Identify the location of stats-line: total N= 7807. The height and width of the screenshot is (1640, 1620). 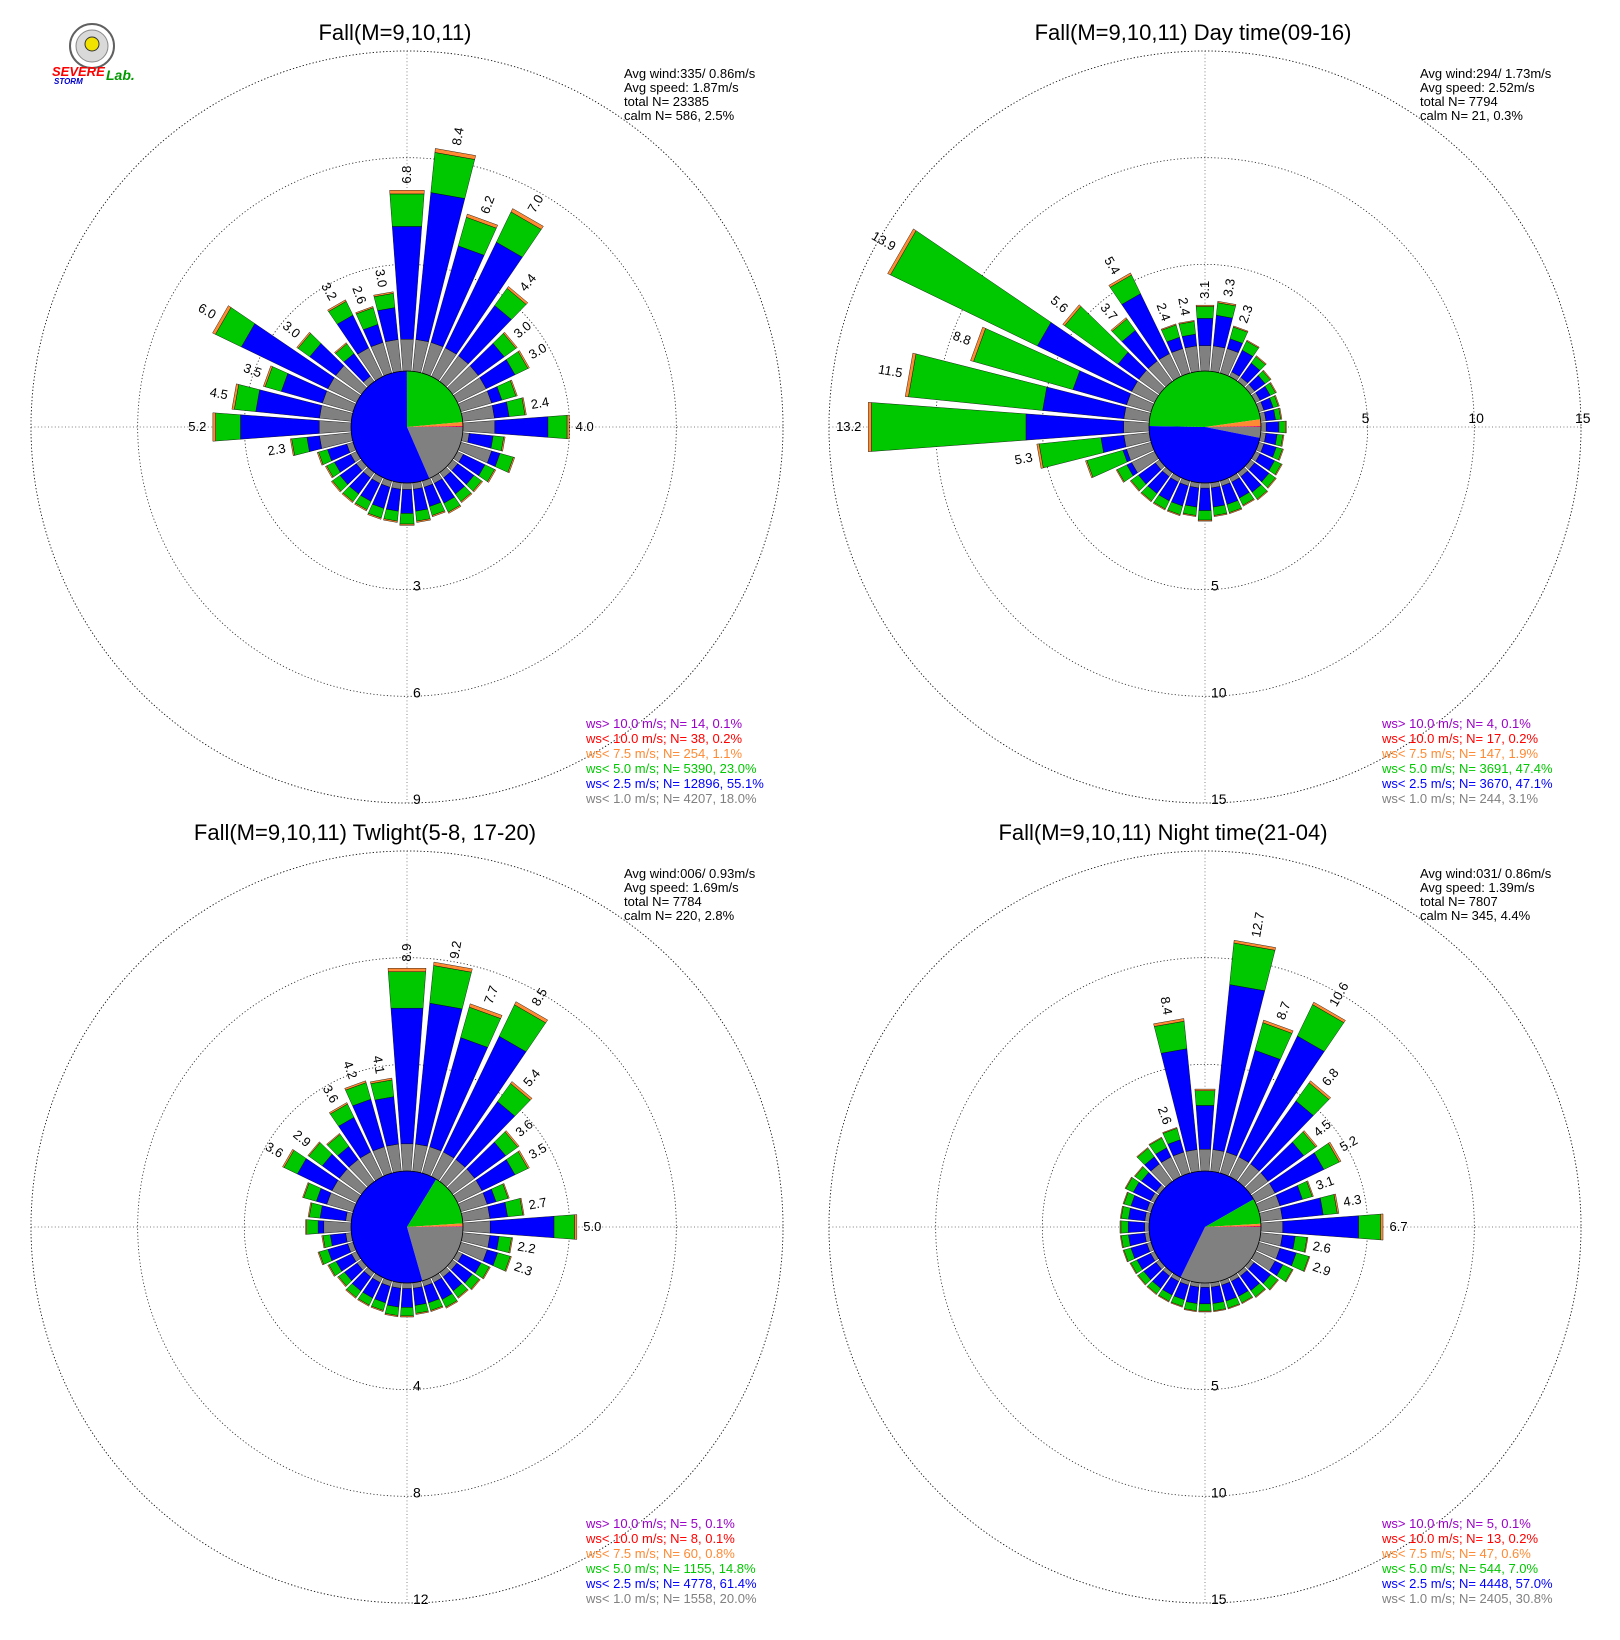
(1459, 901).